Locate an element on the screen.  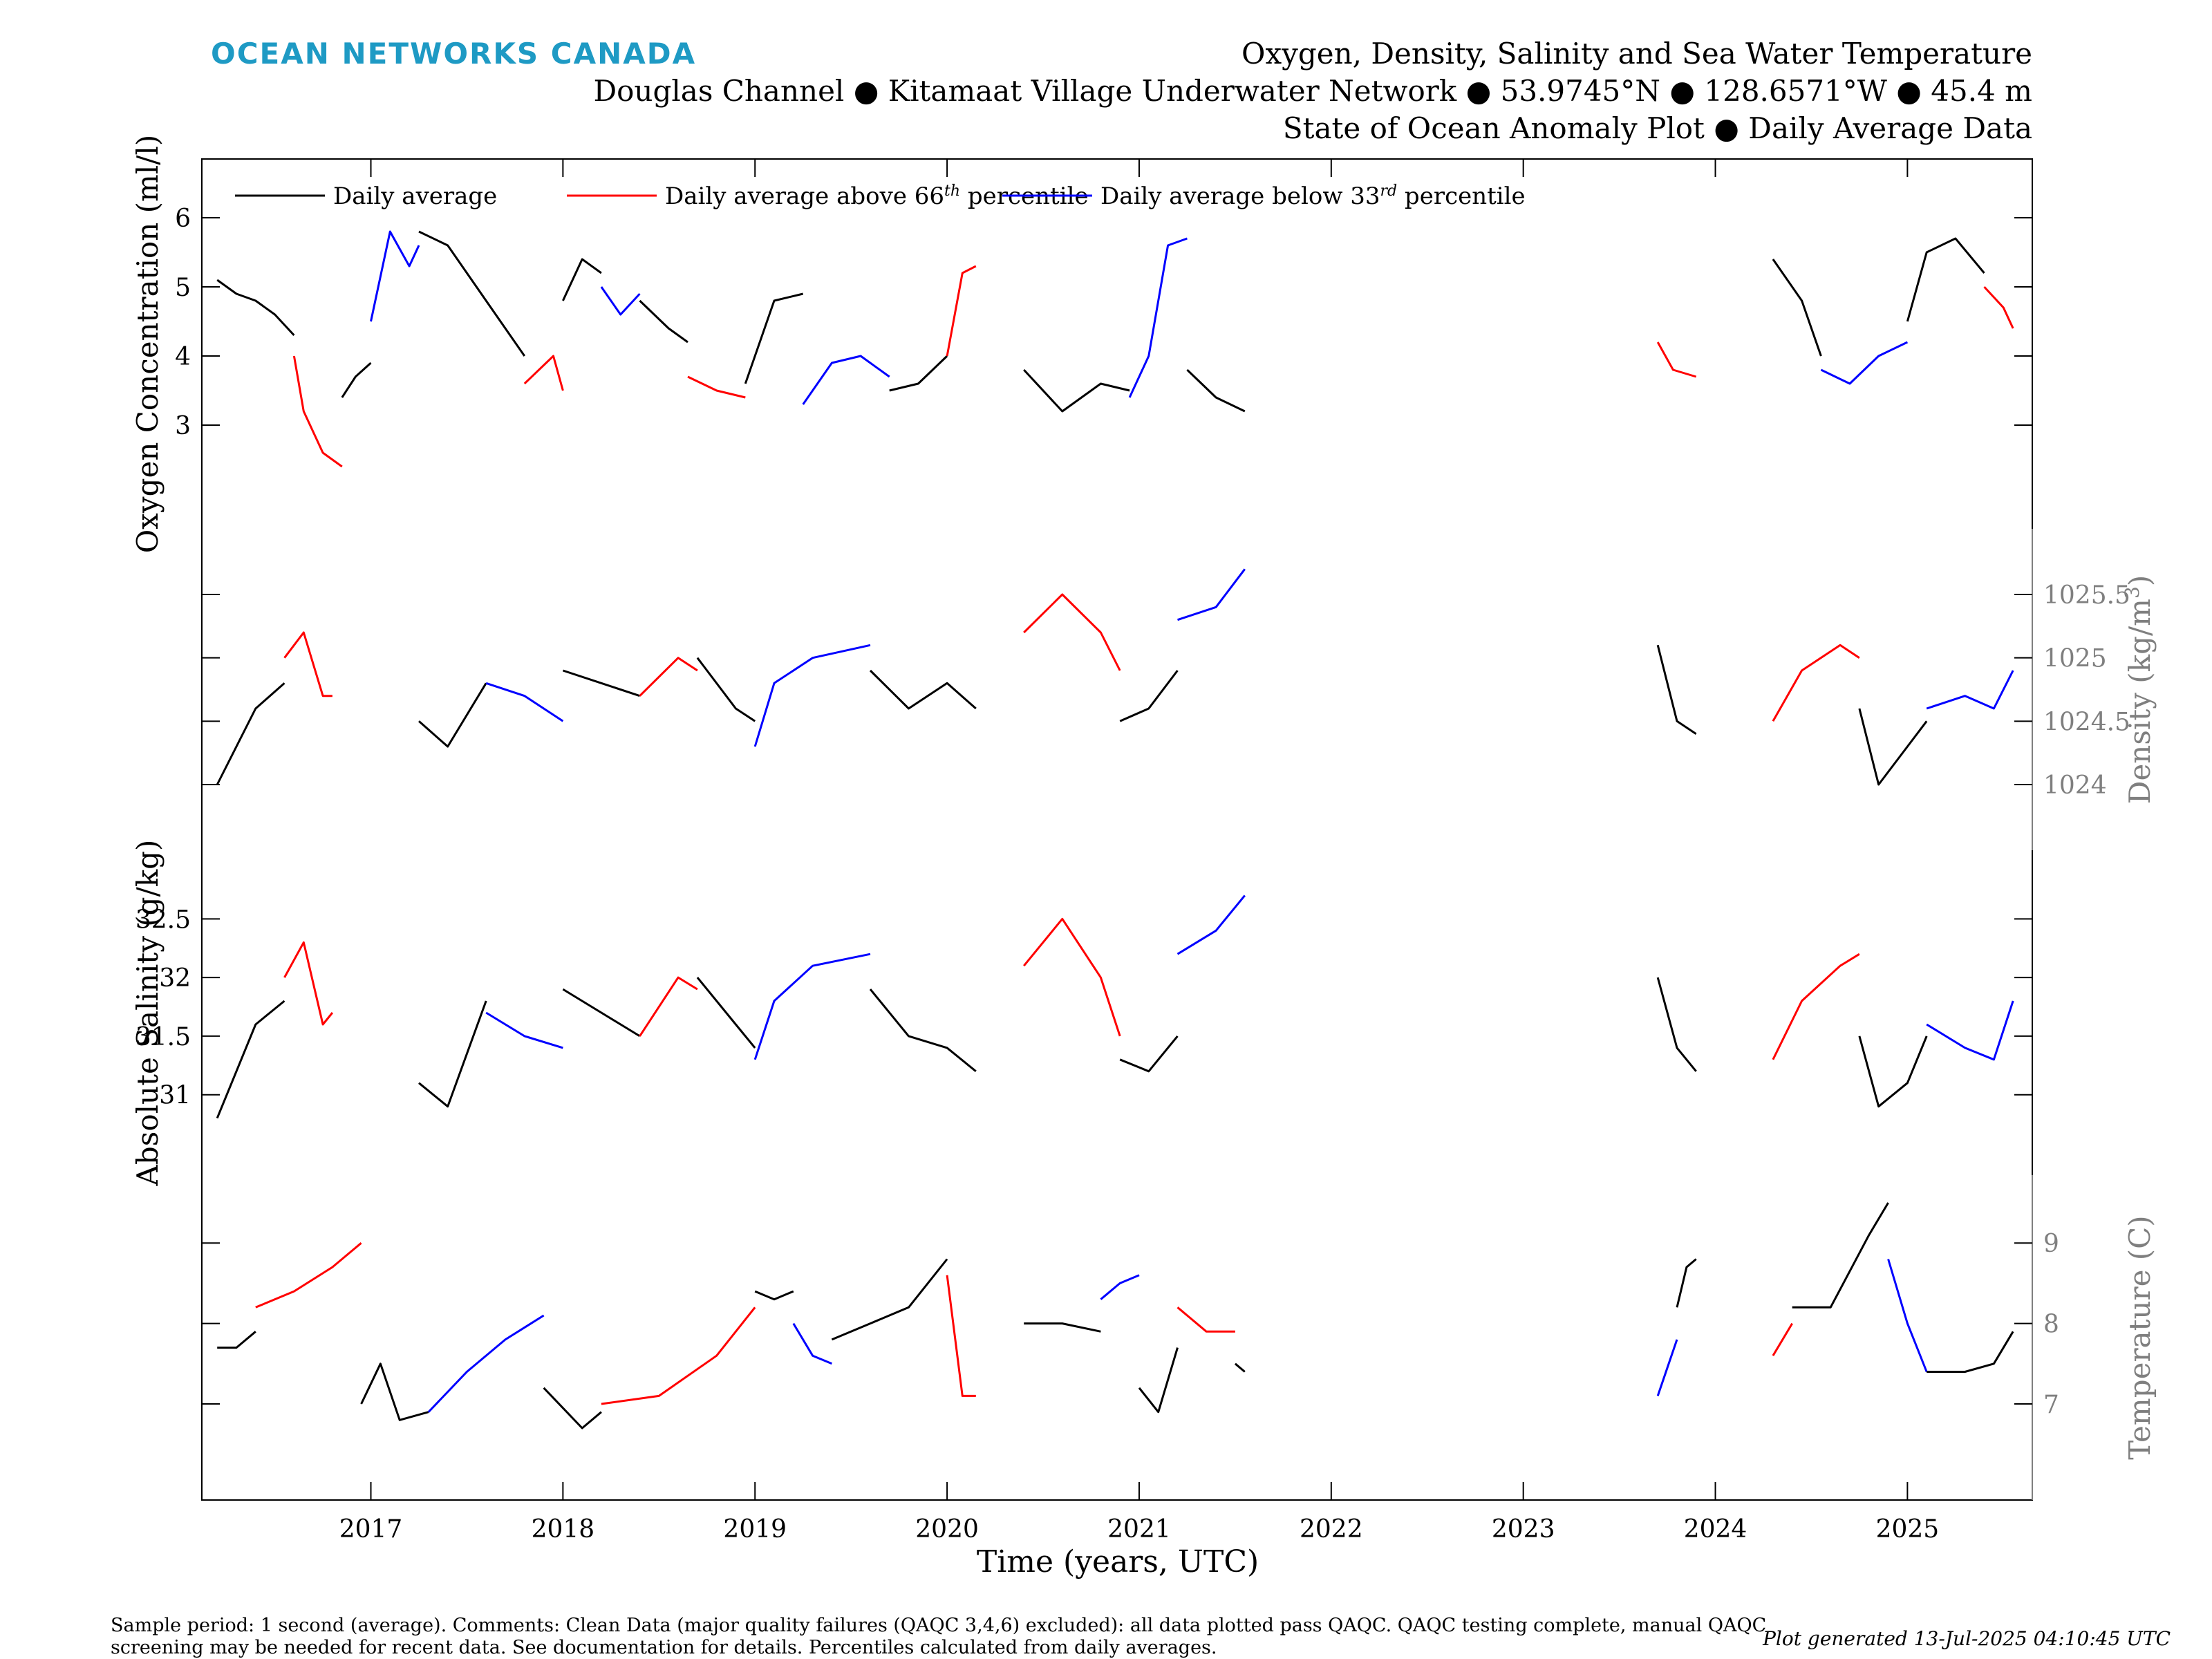
plot-generated-timestamp: Plot generated 13-Jul-2025 04:10:45 UTC is located at coordinates (1967, 1638).